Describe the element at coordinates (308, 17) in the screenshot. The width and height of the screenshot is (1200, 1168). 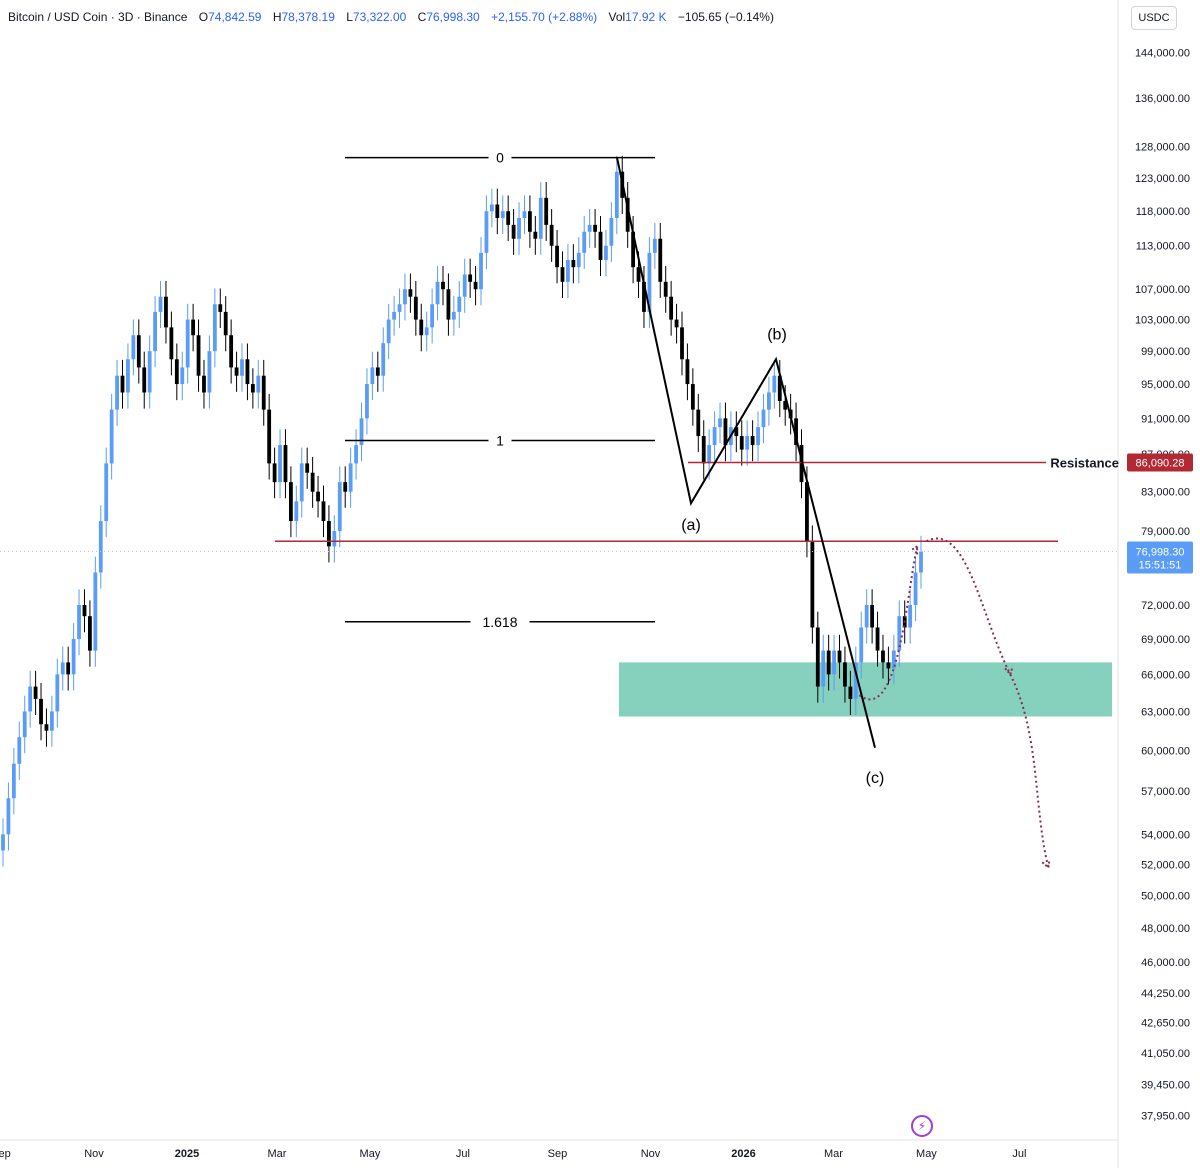
I see `high-value: 78,378.19` at that location.